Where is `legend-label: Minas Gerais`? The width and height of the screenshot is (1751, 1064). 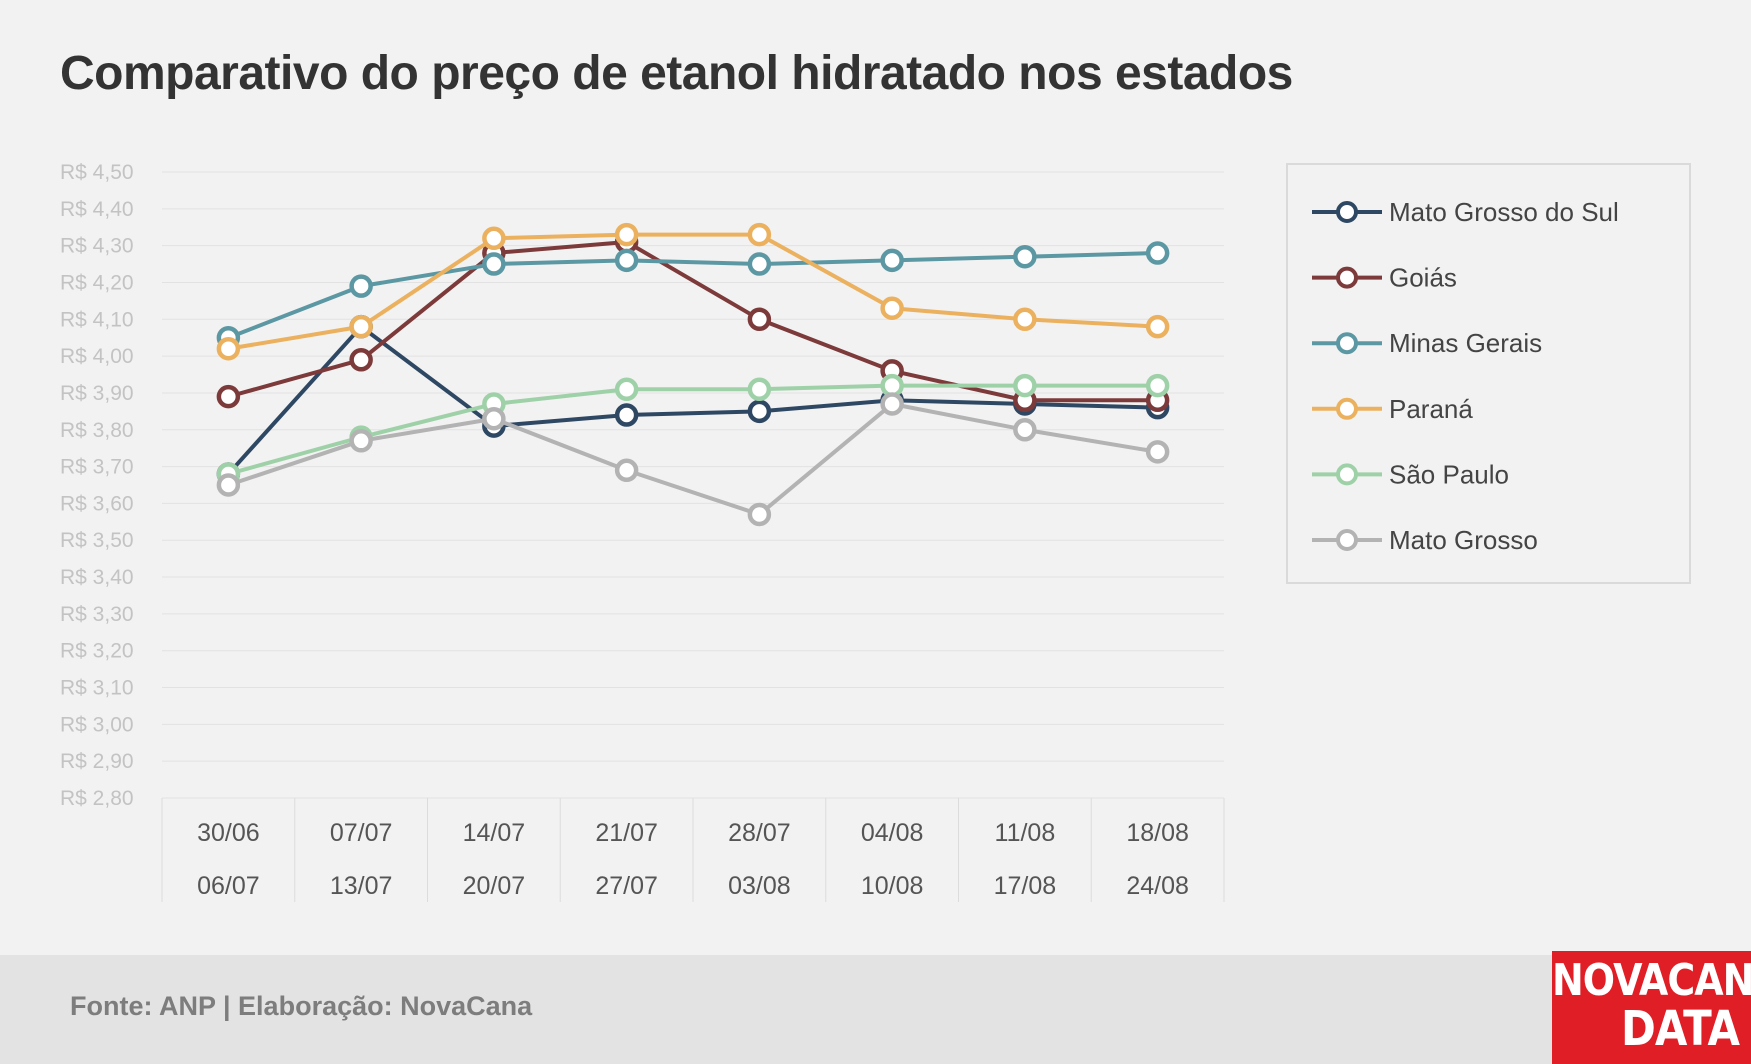 legend-label: Minas Gerais is located at coordinates (1465, 343).